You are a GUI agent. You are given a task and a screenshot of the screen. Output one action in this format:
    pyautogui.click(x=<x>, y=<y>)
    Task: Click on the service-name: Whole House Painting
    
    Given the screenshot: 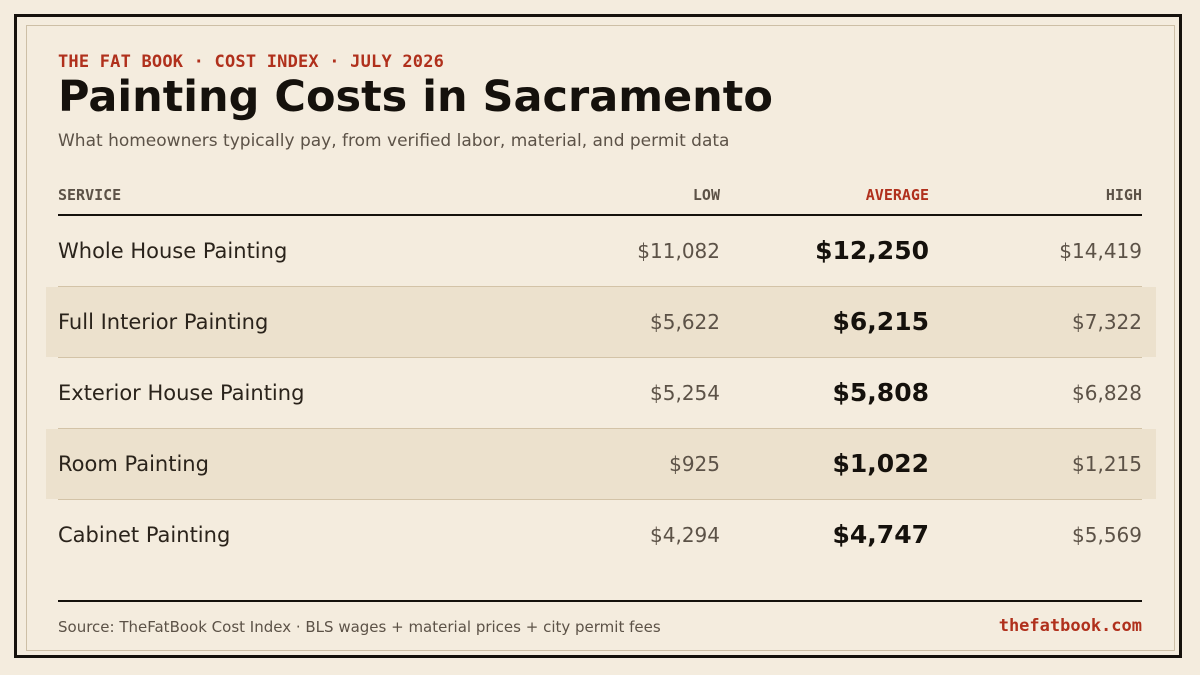 What is the action you would take?
    pyautogui.click(x=173, y=251)
    